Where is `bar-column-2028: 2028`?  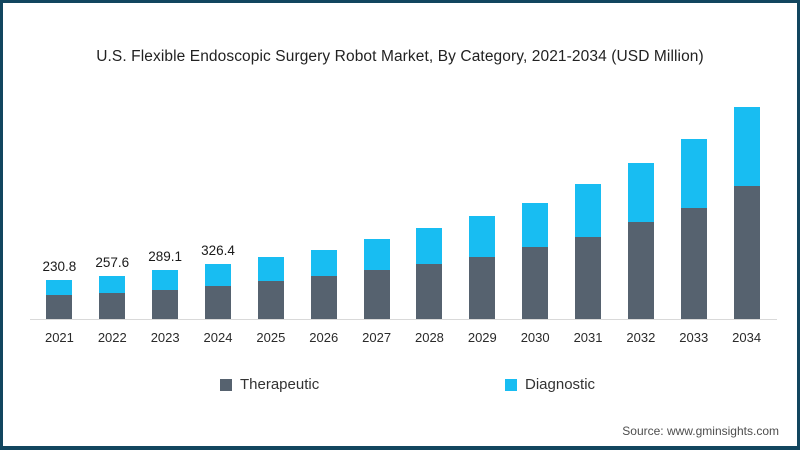
bar-column-2028: 2028 is located at coordinates (429, 221).